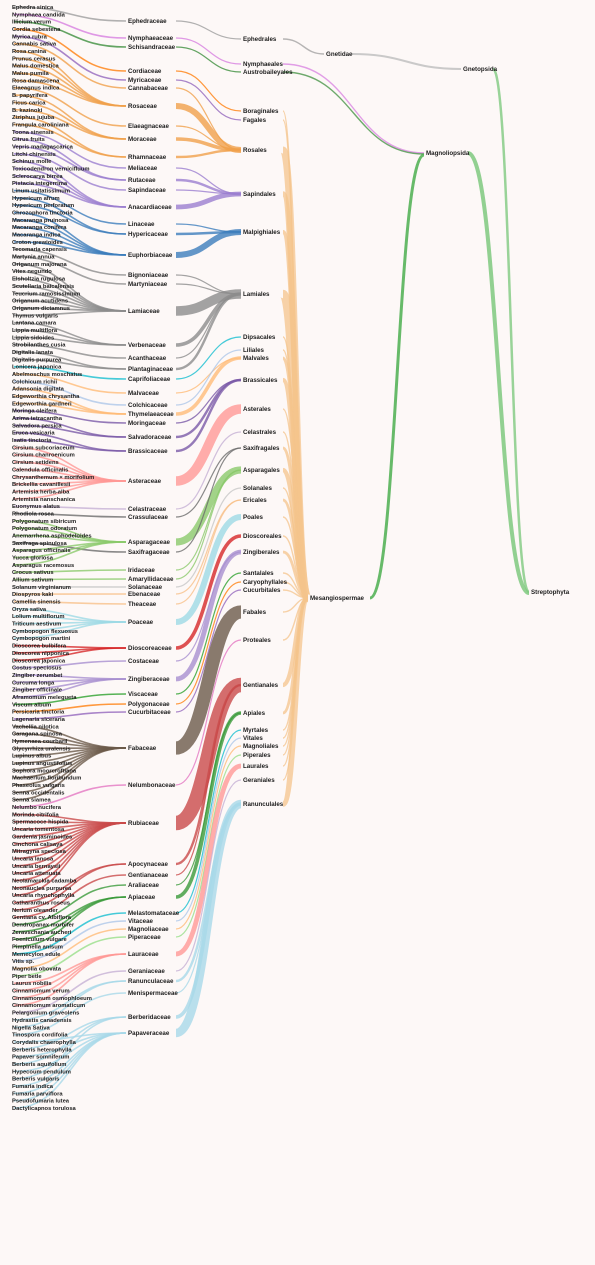 This screenshot has height=1265, width=595. I want to click on link-species-b-kazinoki, so click(70, 124).